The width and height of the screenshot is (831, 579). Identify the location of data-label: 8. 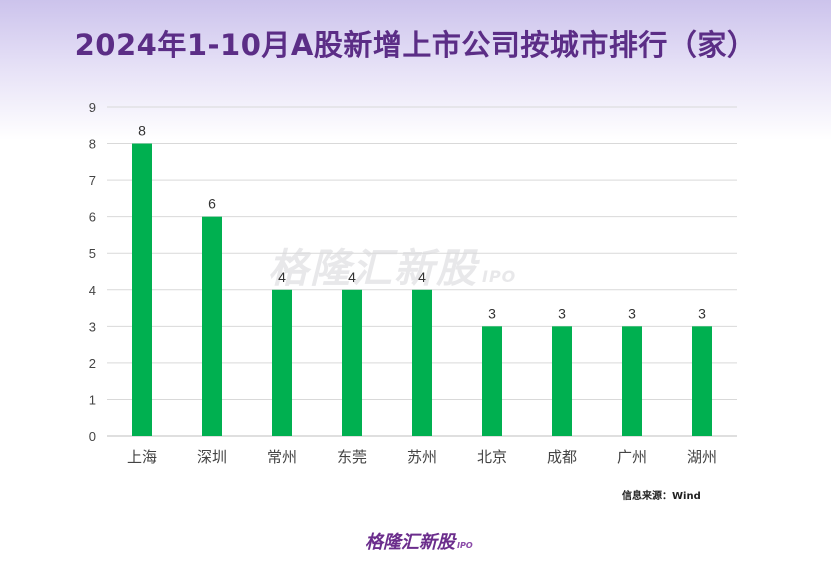
(142, 131).